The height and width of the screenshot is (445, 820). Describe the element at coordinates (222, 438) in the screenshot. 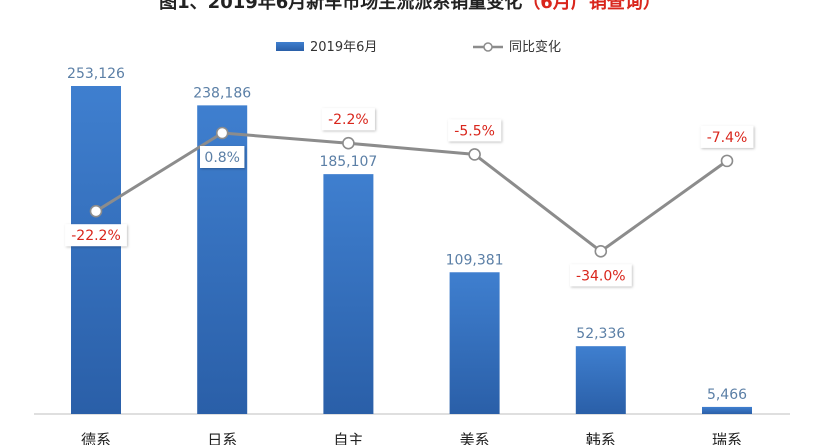

I see `x-tick-label-2: 日系` at that location.